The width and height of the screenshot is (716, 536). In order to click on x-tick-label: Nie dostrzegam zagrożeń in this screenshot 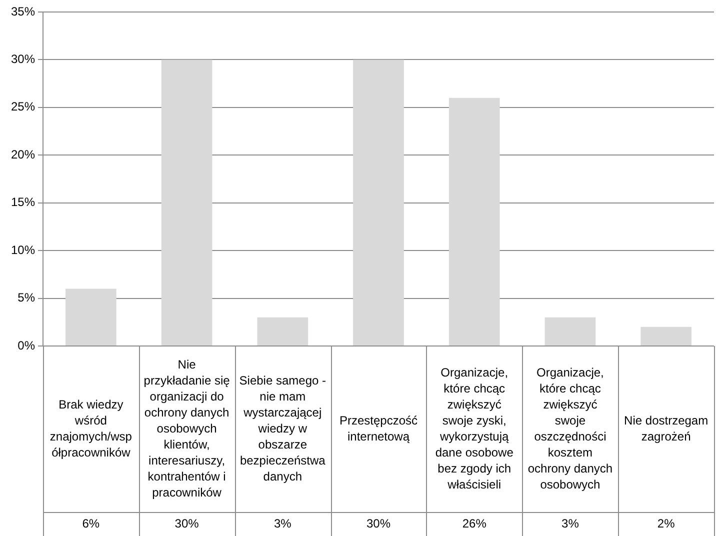, I will do `click(666, 428)`.